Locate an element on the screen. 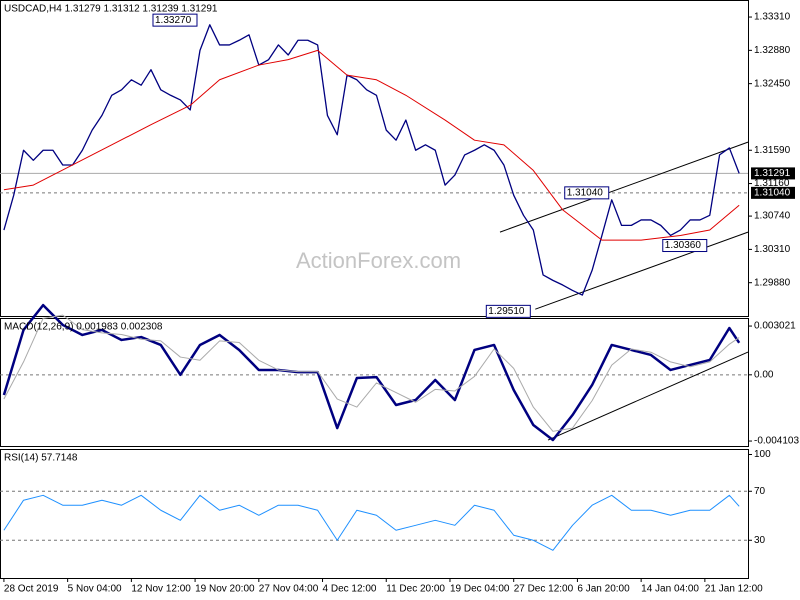 The height and width of the screenshot is (600, 800). x-tick-label: 5 Nov 04:00 is located at coordinates (95, 589).